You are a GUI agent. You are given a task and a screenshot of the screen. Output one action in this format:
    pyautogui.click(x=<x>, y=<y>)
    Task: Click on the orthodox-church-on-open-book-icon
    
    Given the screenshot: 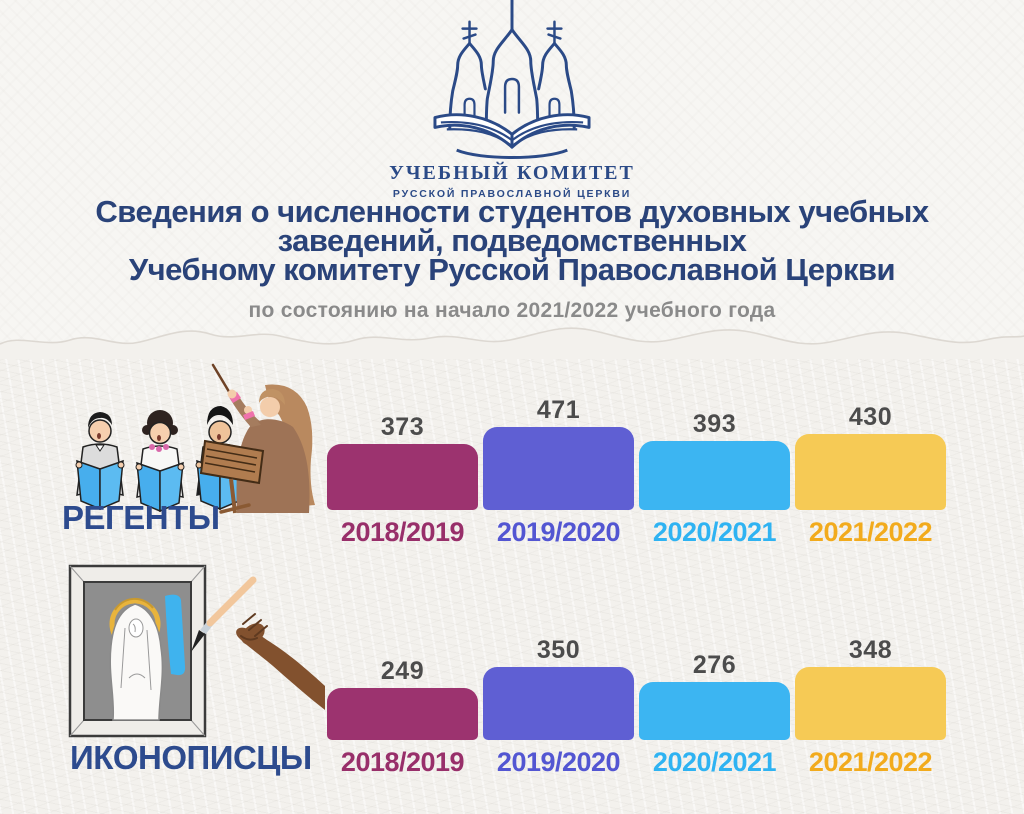 What is the action you would take?
    pyautogui.click(x=512, y=79)
    